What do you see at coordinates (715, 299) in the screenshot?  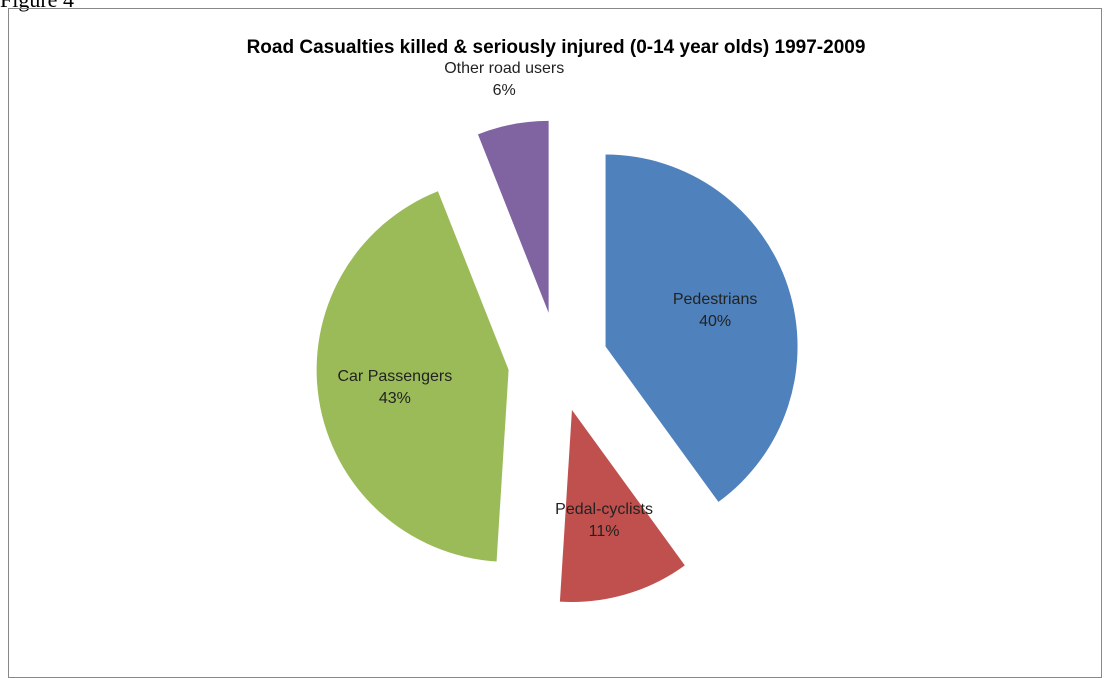 I see `category-label: Pedestrians` at bounding box center [715, 299].